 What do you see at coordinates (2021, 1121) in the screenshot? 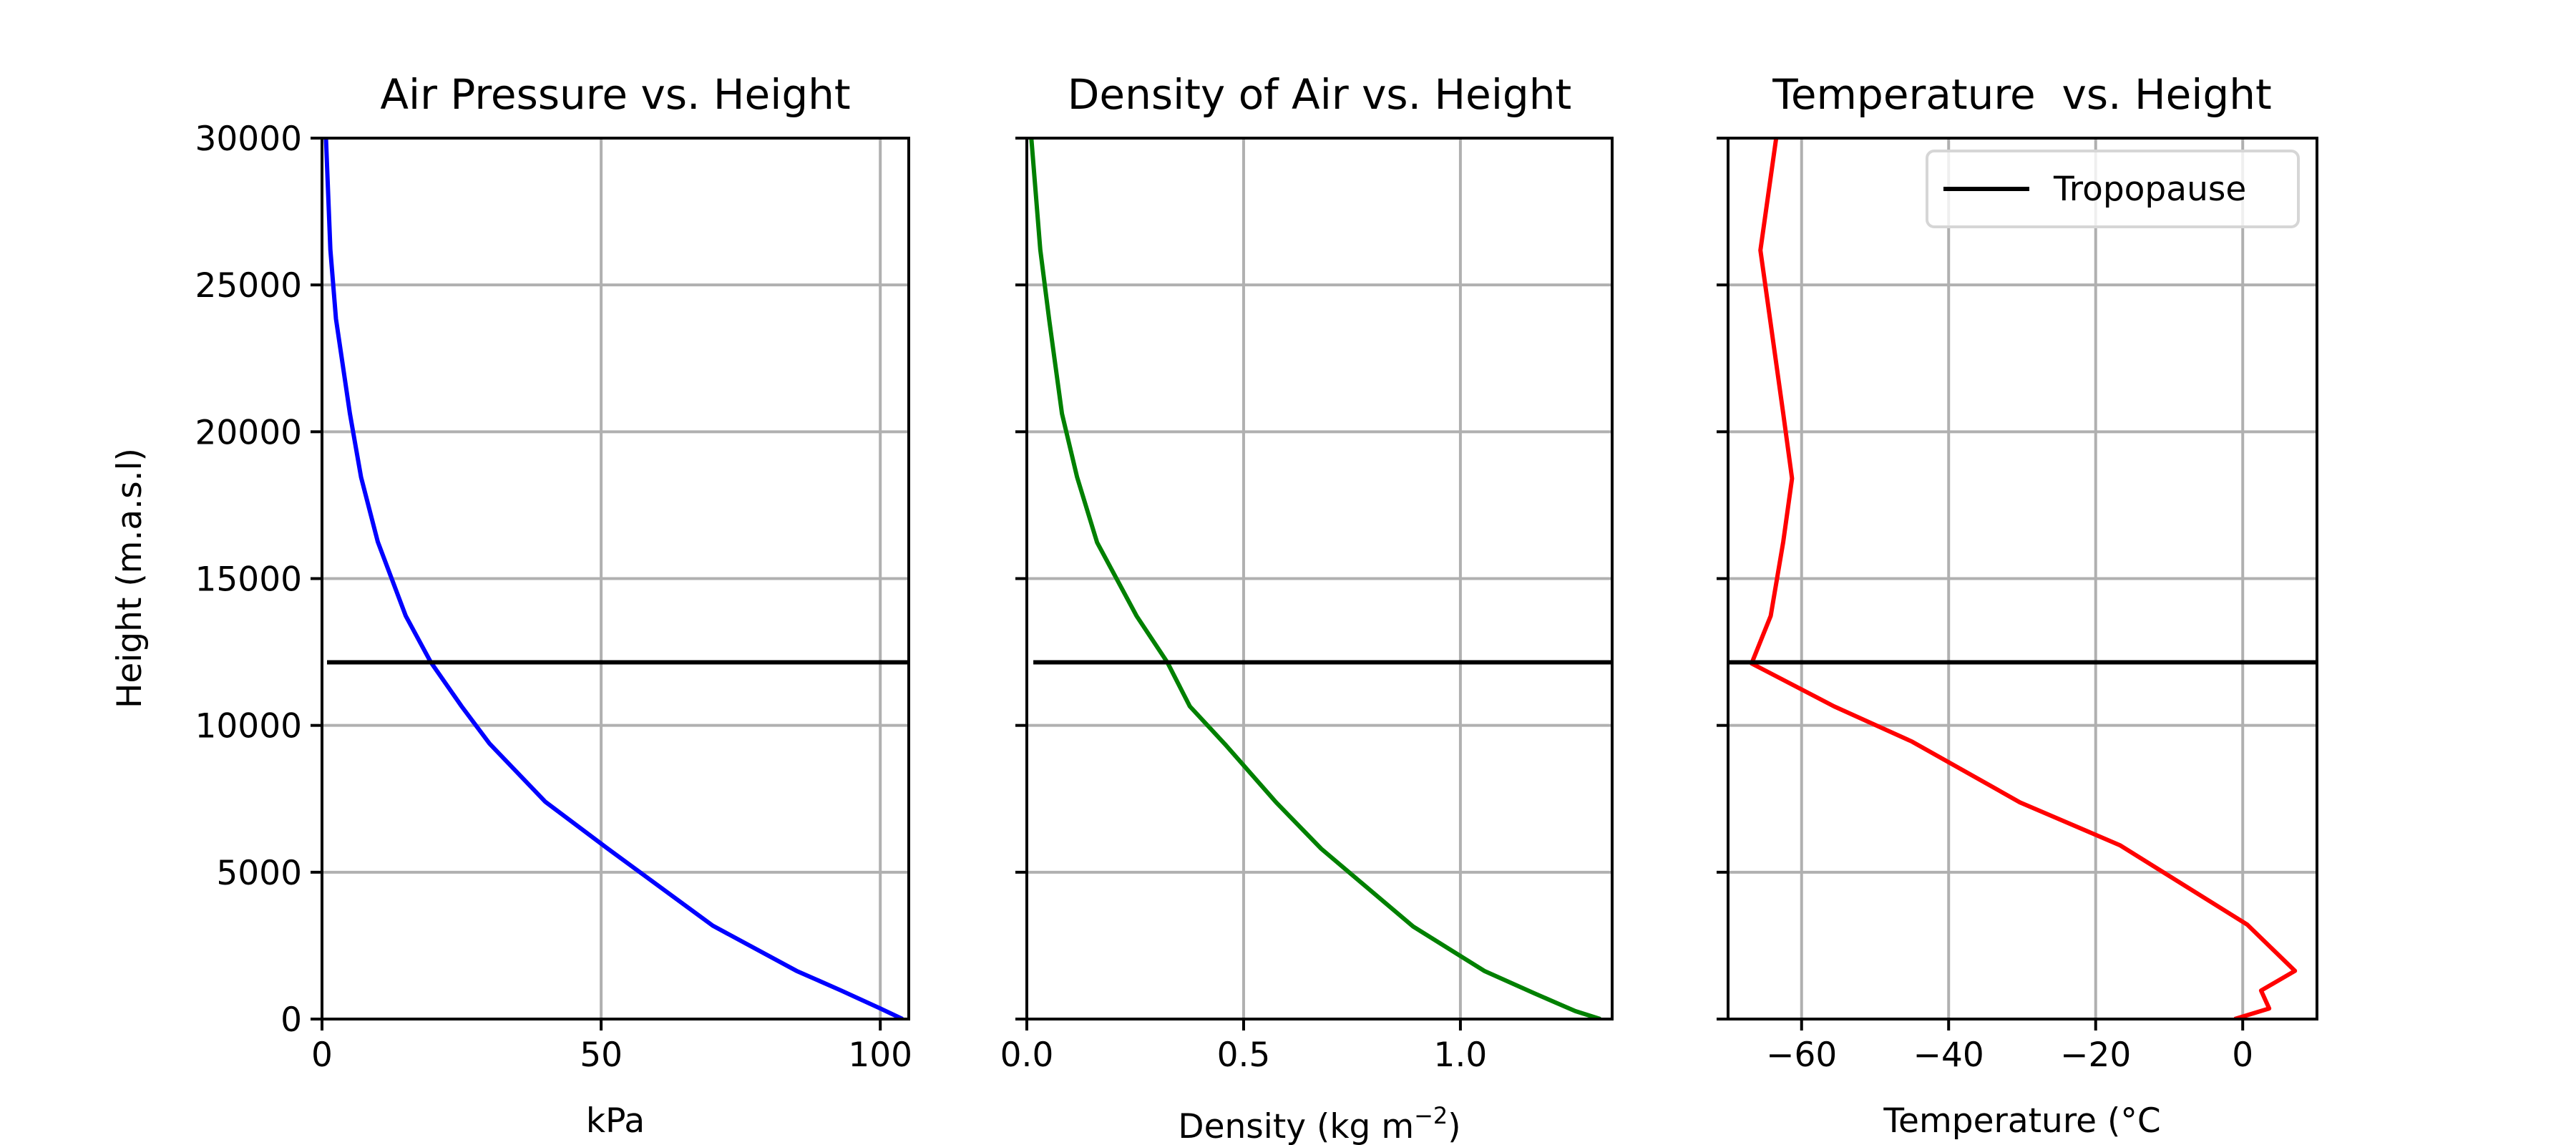
I see `temperature-xlabel: Temperature (°C` at bounding box center [2021, 1121].